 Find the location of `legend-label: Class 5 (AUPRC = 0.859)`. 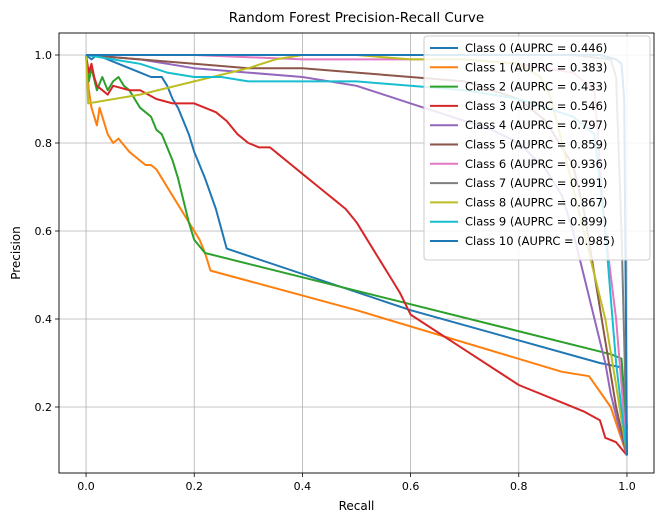

legend-label: Class 5 (AUPRC = 0.859) is located at coordinates (536, 145).